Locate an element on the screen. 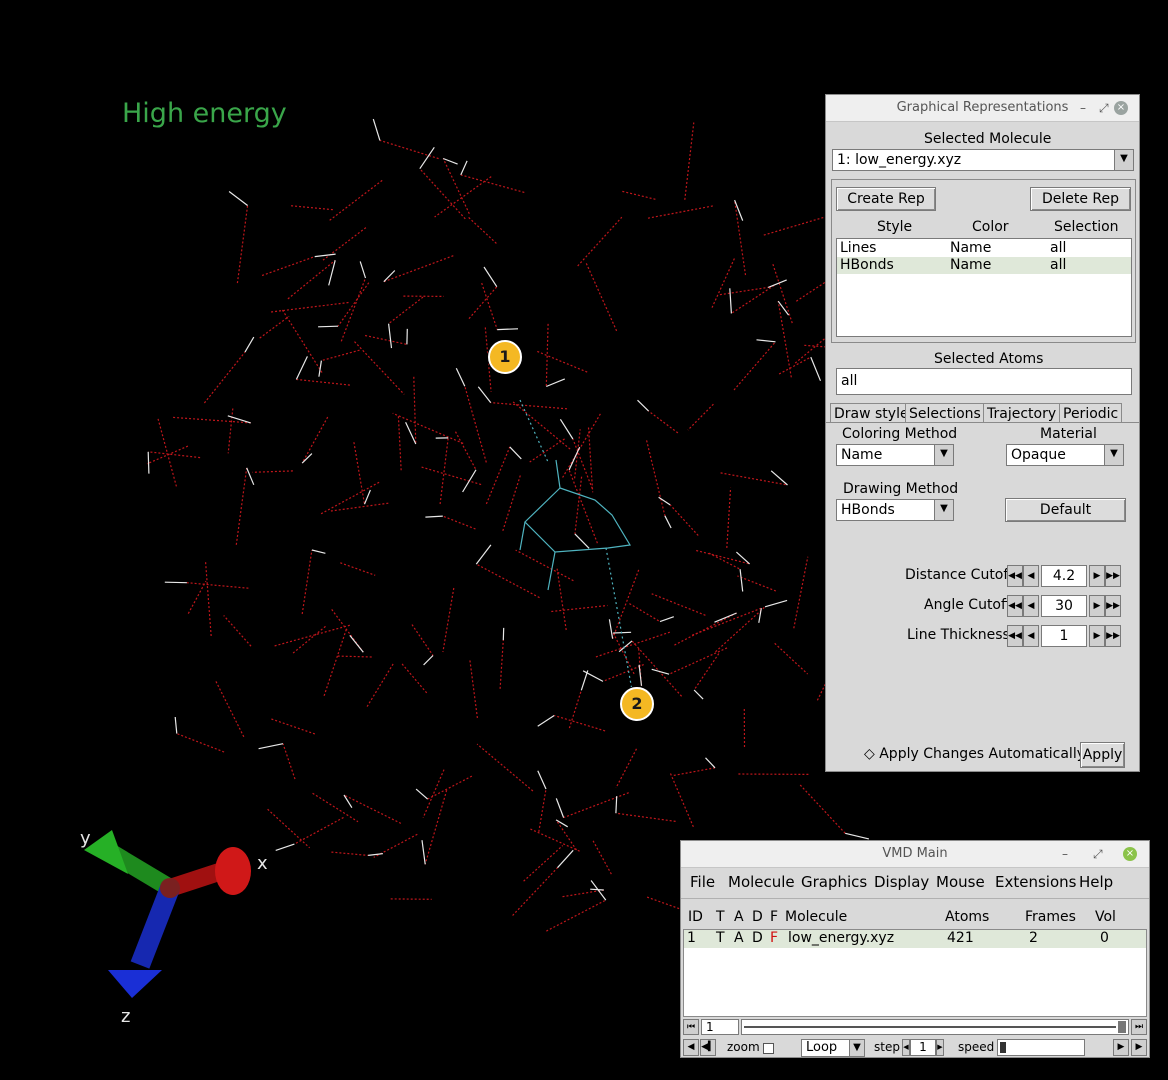 Image resolution: width=1168 pixels, height=1080 pixels. play-forward-icon: ▶ is located at coordinates (1121, 1047).